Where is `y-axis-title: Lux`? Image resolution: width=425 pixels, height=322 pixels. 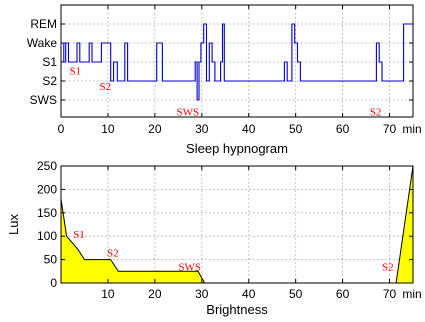 y-axis-title: Lux is located at coordinates (13, 224).